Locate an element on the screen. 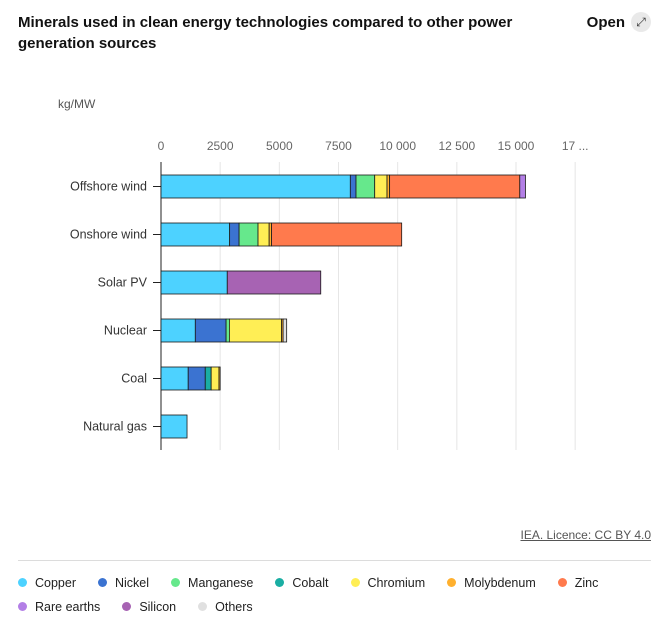 The image size is (665, 623). legend-item: Chromium is located at coordinates (388, 582).